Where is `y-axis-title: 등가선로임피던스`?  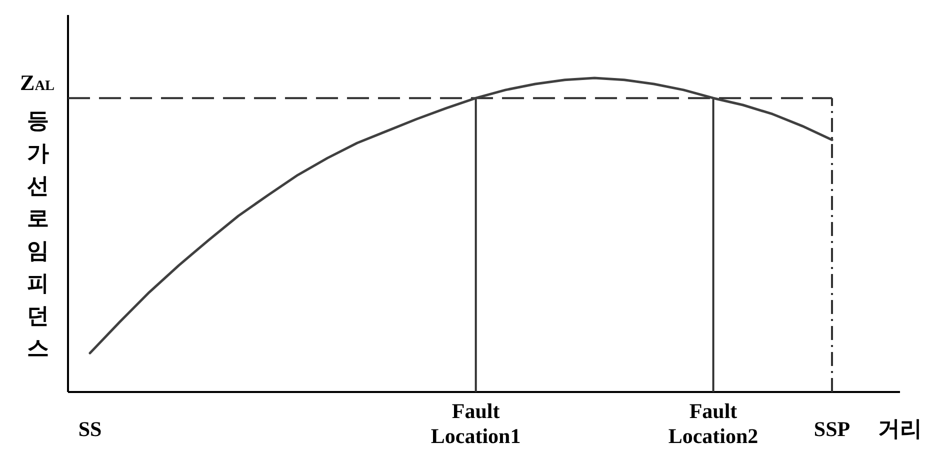
y-axis-title: 등가선로임피던스 is located at coordinates (38, 235).